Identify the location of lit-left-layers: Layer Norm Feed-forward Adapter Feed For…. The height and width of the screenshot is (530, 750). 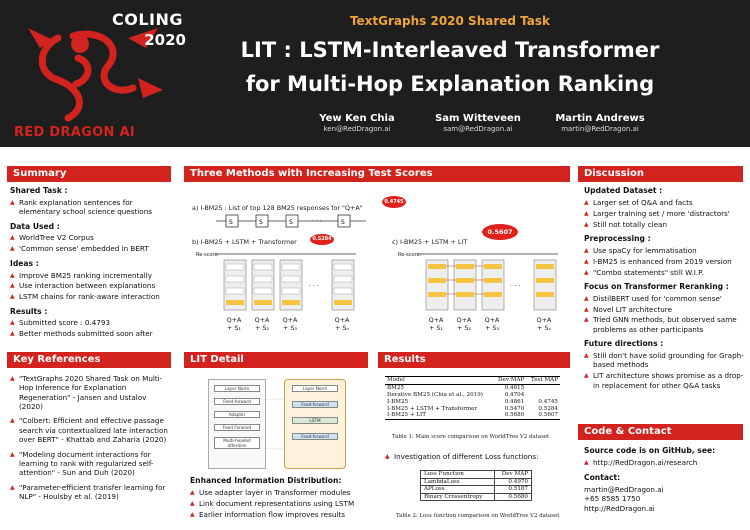
(237, 417).